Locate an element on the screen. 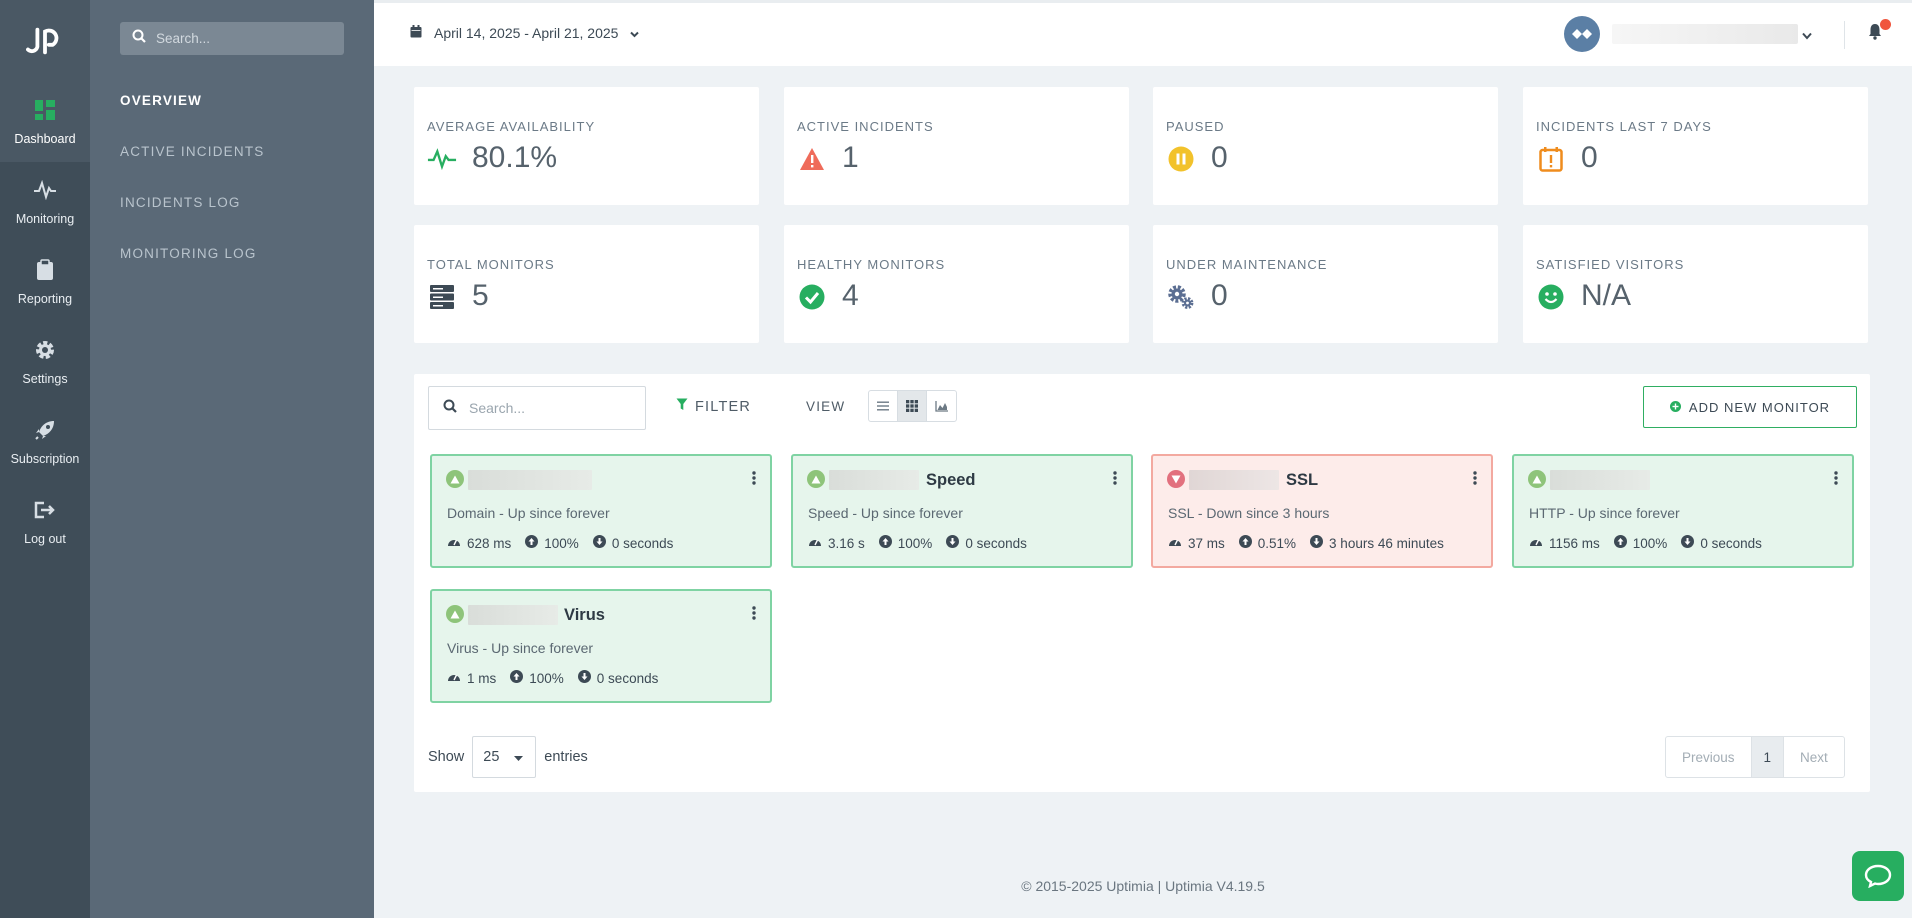 The height and width of the screenshot is (918, 1912). stat-value: N/A is located at coordinates (1606, 295).